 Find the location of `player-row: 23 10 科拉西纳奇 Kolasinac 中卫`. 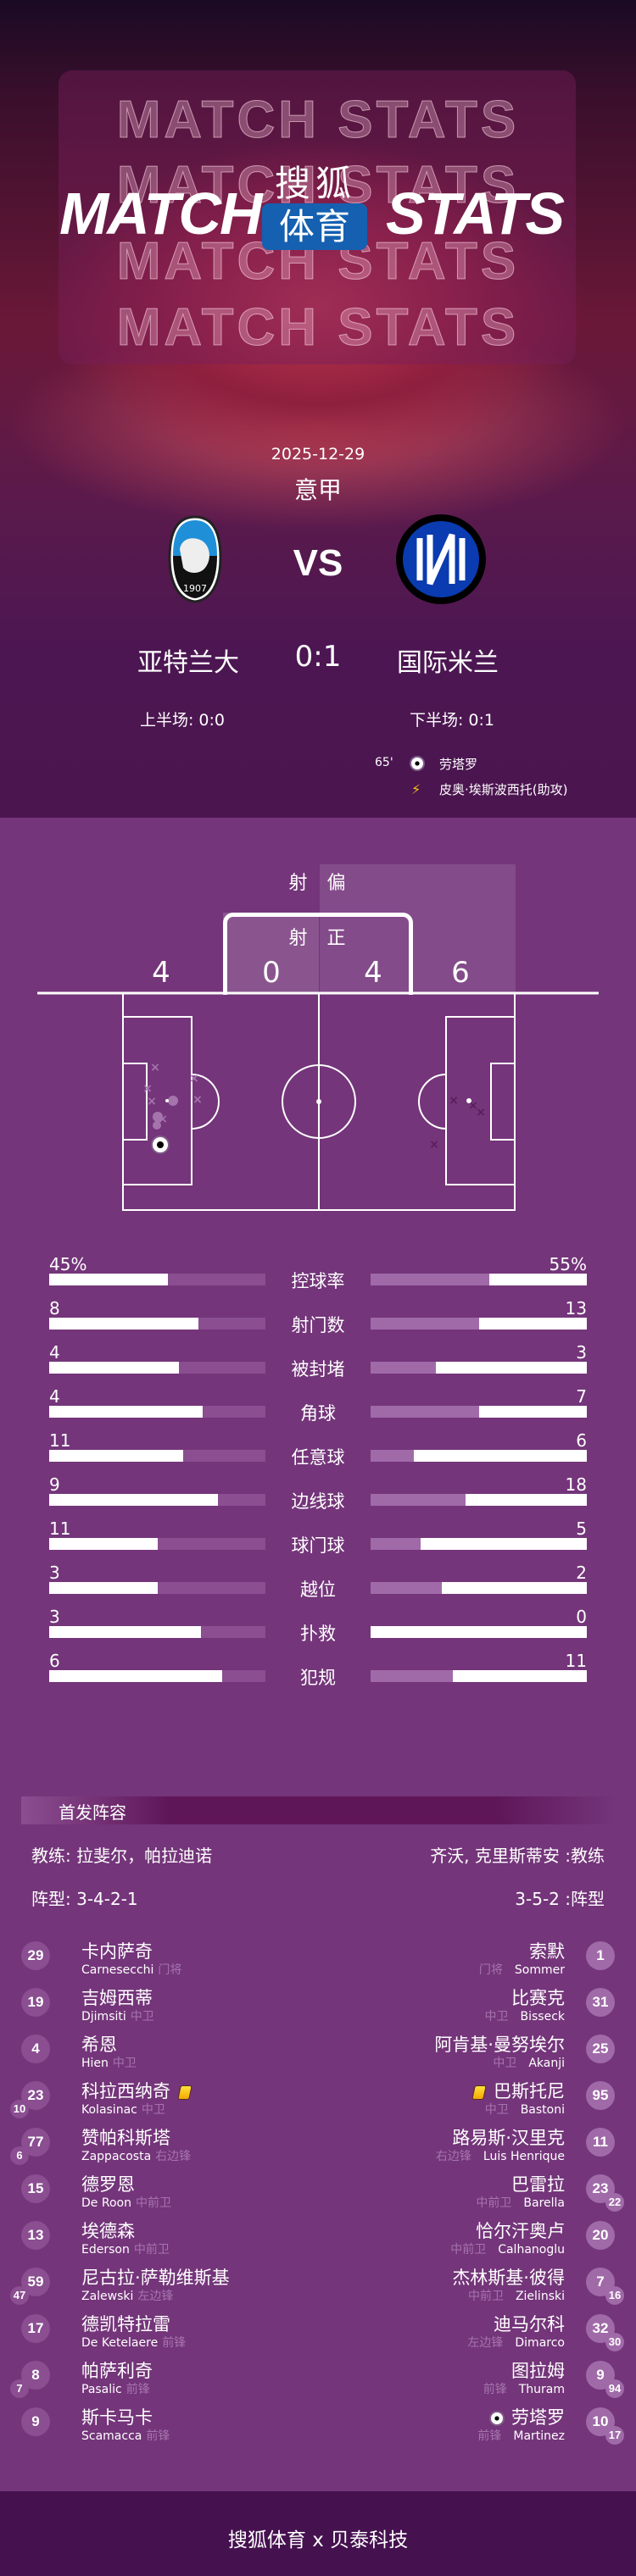

player-row: 23 10 科拉西纳奇 Kolasinac 中卫 is located at coordinates (318, 2103).